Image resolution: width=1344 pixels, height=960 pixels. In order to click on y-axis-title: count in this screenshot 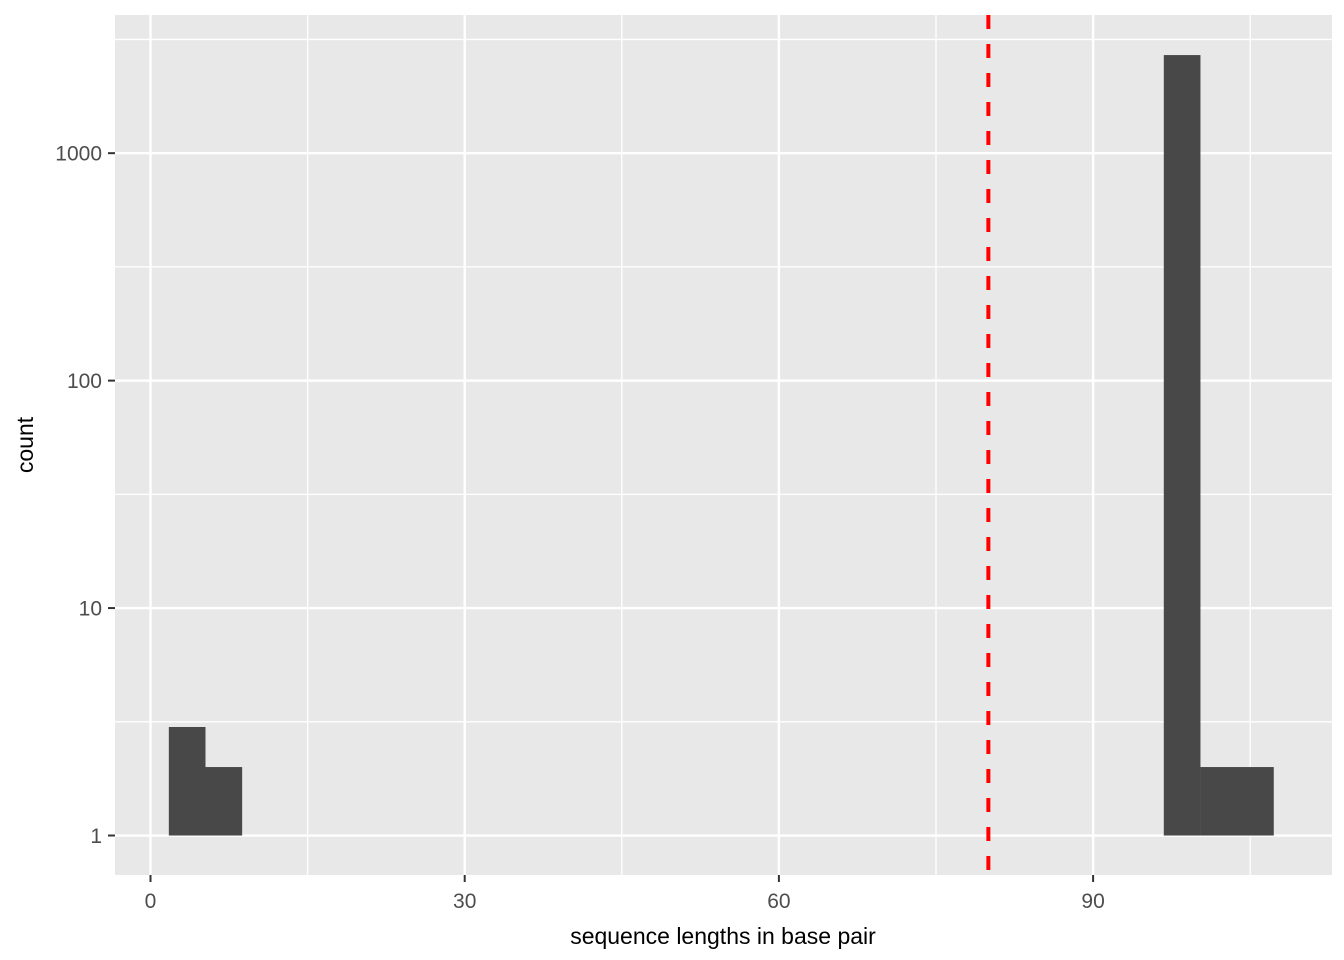, I will do `click(25, 444)`.